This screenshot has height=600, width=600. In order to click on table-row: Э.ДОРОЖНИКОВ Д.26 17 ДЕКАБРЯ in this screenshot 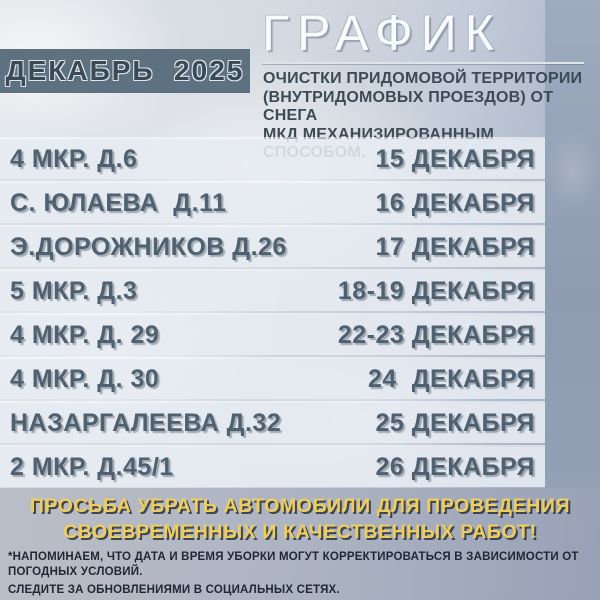, I will do `click(272, 247)`.